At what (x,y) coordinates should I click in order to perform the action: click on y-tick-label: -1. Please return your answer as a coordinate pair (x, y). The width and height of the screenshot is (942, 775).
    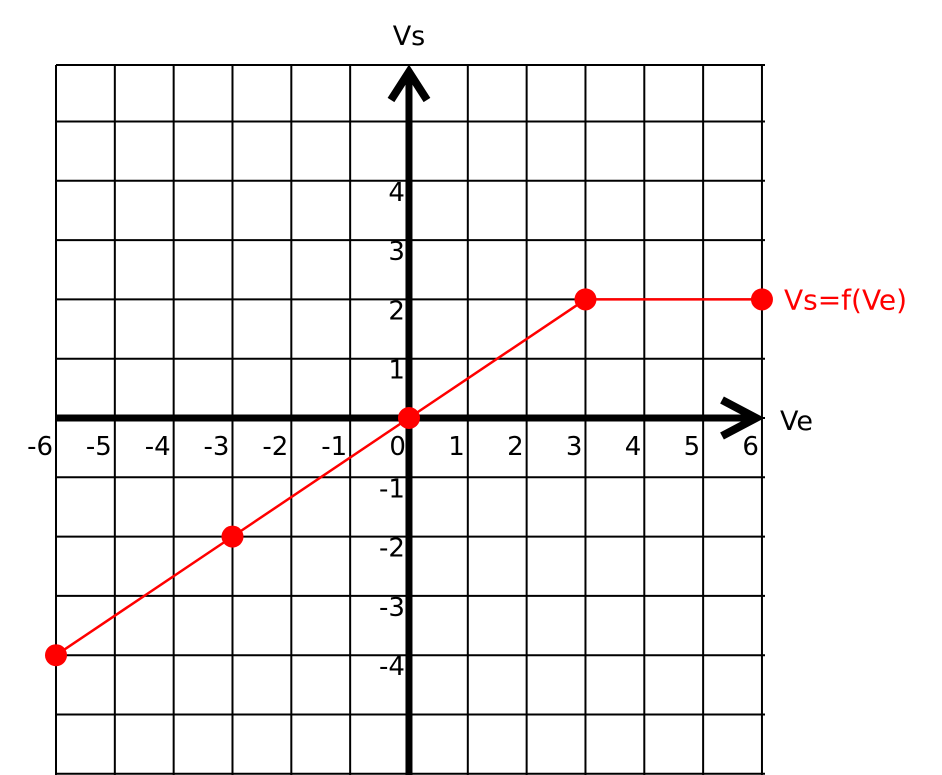
    Looking at the image, I should click on (392, 489).